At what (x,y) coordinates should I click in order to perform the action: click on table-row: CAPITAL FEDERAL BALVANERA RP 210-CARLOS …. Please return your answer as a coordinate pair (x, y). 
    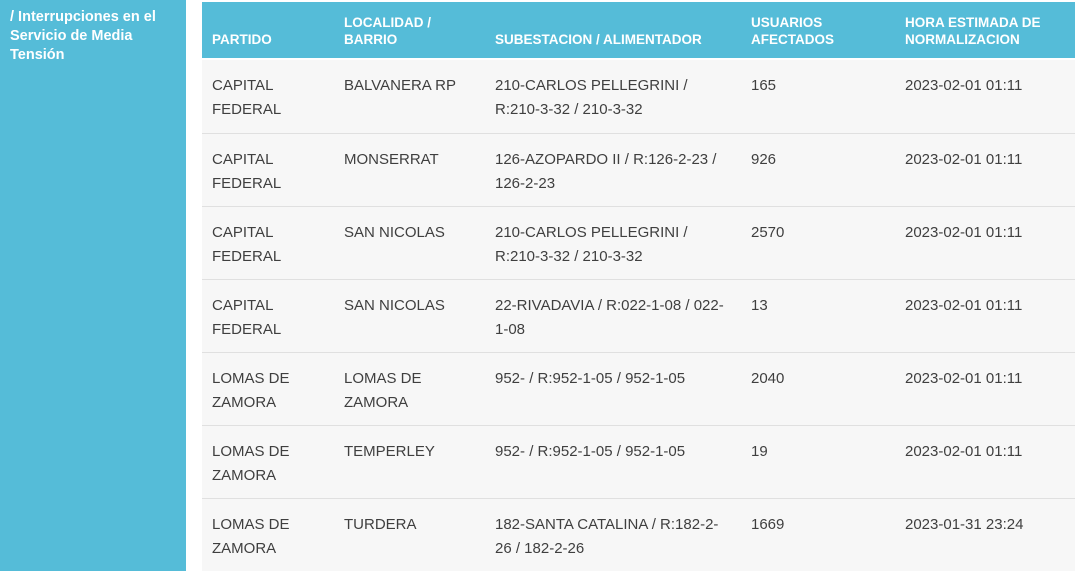
    Looking at the image, I should click on (638, 96).